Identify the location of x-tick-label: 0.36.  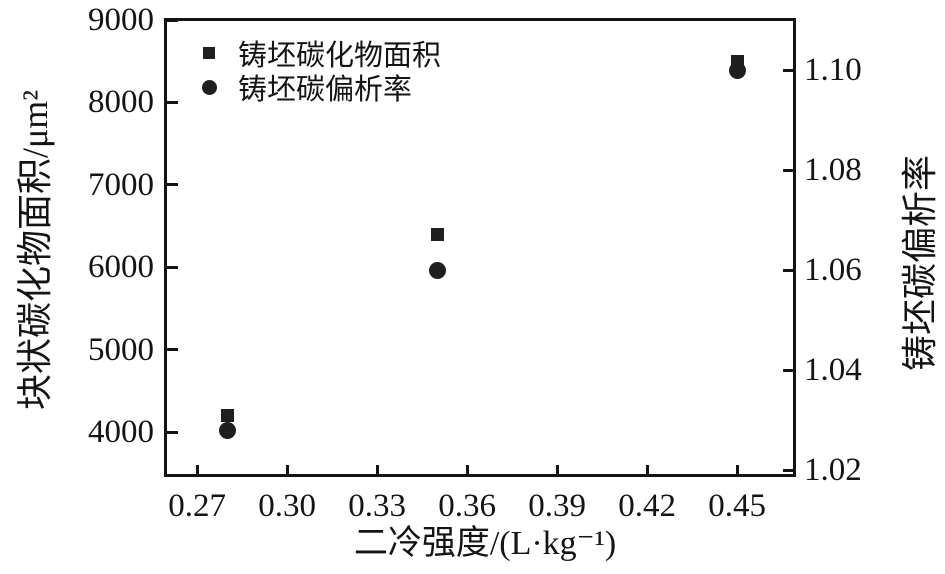
(467, 506).